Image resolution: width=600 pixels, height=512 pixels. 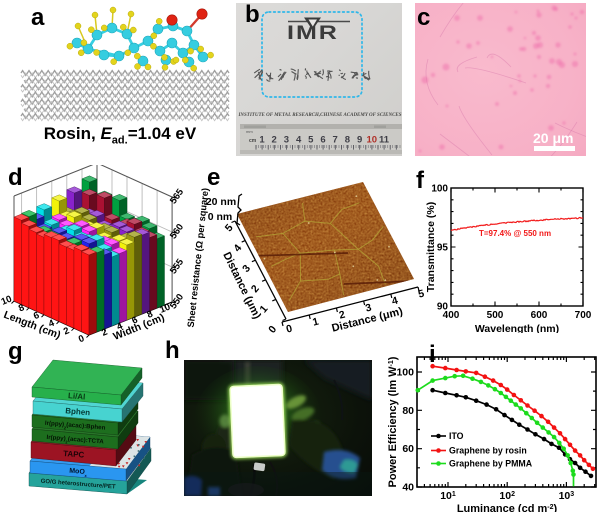 What do you see at coordinates (221, 202) in the screenshot?
I see `svg-text: 20 nm` at bounding box center [221, 202].